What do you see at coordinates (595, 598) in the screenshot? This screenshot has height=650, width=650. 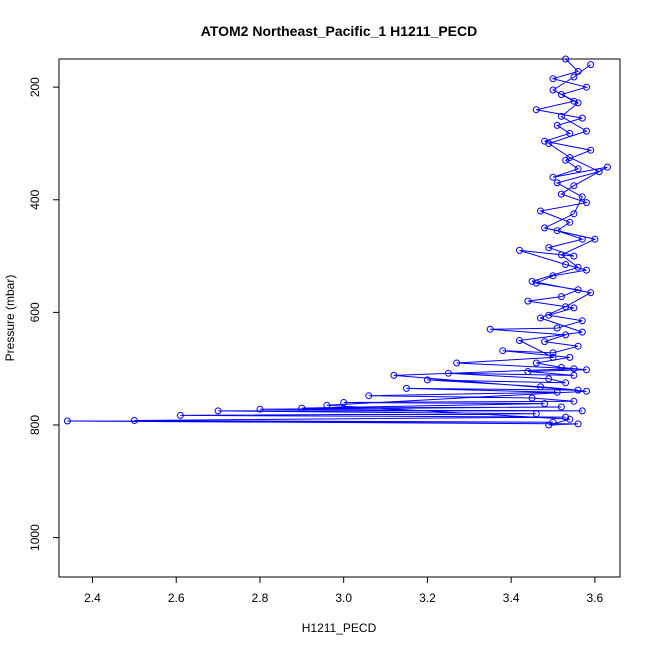 I see `x-tick-label: 3.6` at bounding box center [595, 598].